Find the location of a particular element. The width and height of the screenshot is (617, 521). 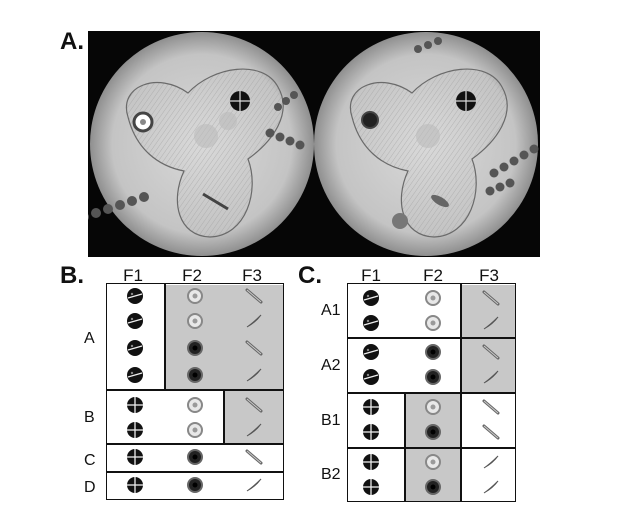

panel-b-row-a: A is located at coordinates (89, 338).